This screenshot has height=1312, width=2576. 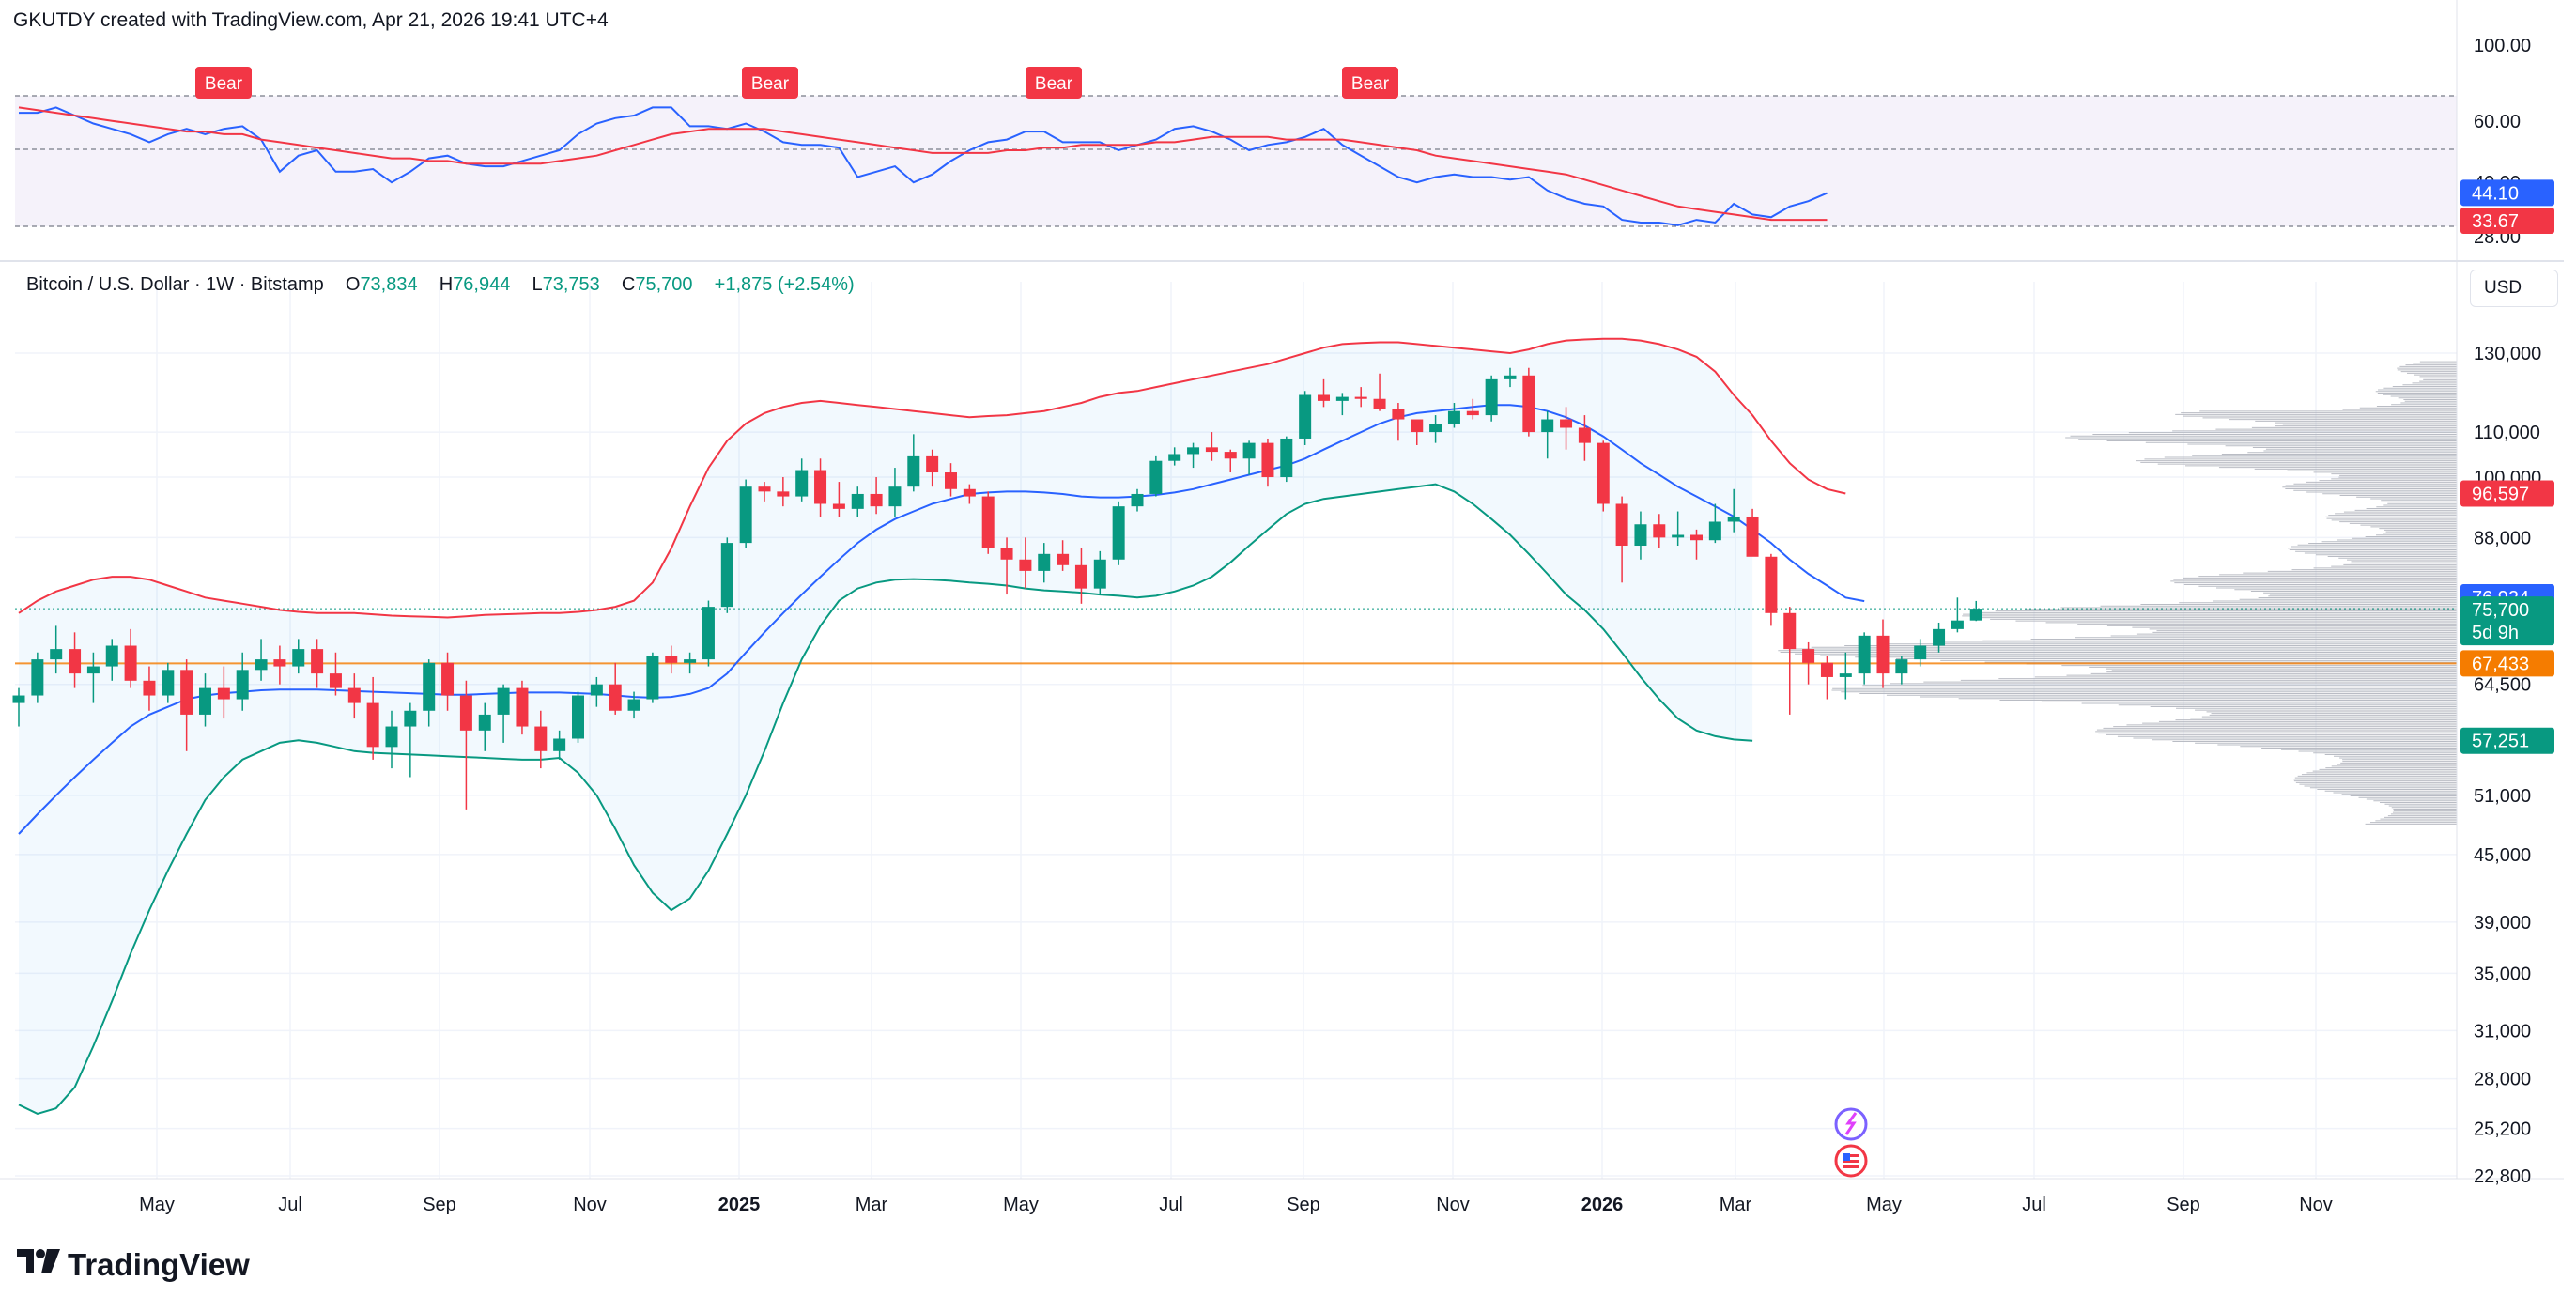 What do you see at coordinates (2495, 221) in the screenshot?
I see `rsi-ma-value-badge-text: 33.67` at bounding box center [2495, 221].